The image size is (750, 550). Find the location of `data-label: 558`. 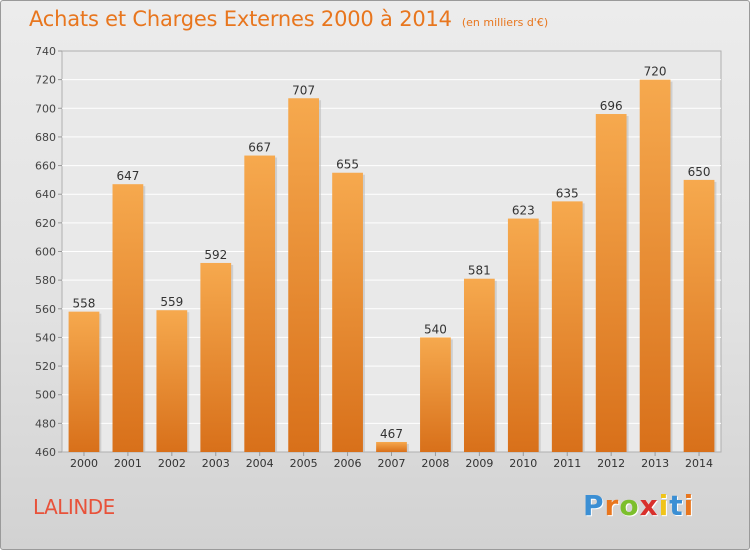

data-label: 558 is located at coordinates (84, 304).